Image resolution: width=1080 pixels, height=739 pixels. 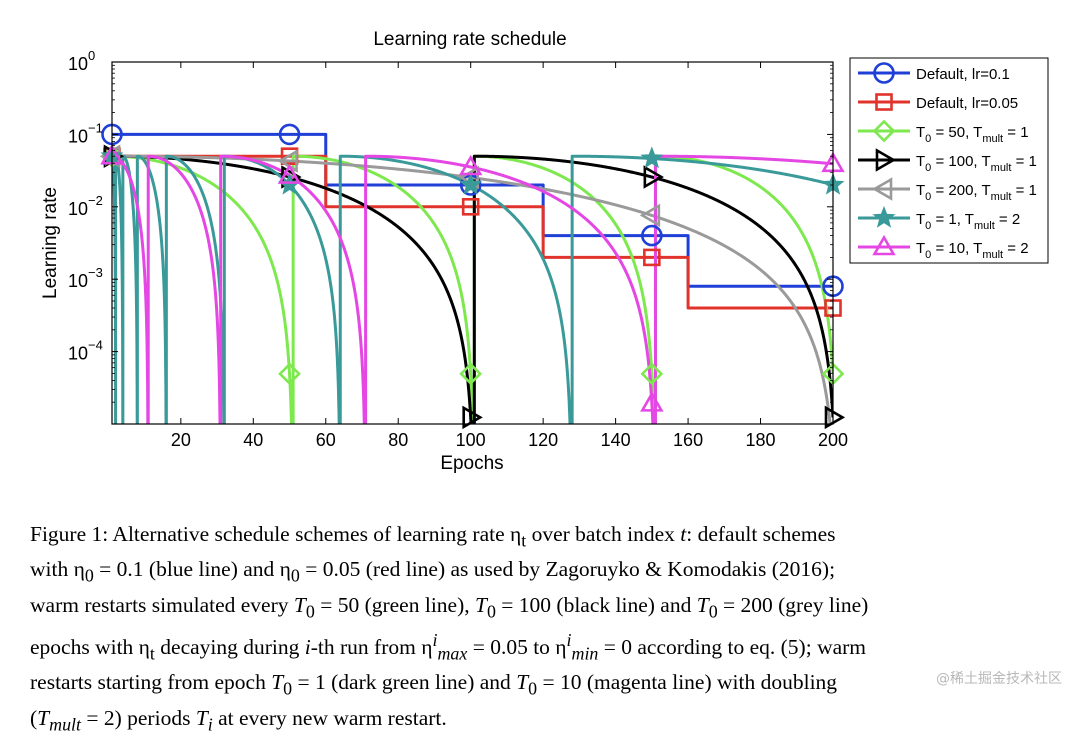 I want to click on legend-label: T0 = 50, Tmult = 1, so click(x=972, y=134).